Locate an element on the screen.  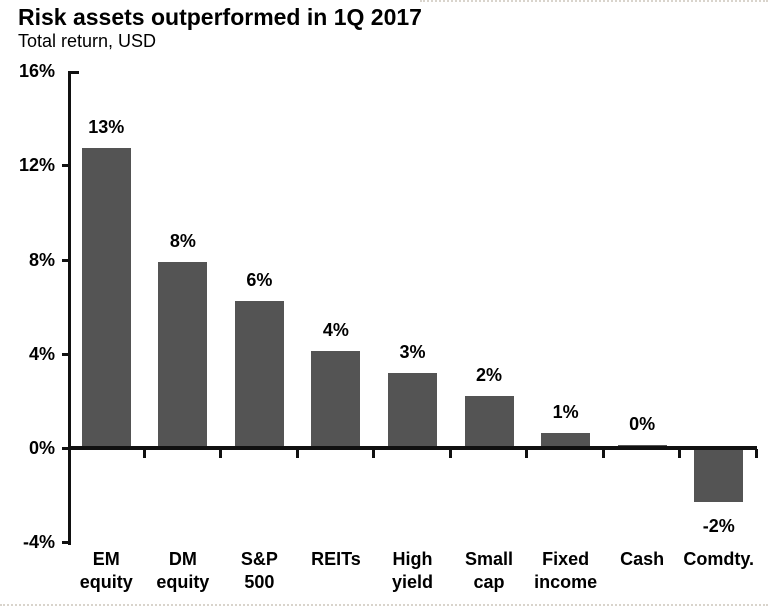
x-axis-category-label-line: Small is located at coordinates (489, 559).